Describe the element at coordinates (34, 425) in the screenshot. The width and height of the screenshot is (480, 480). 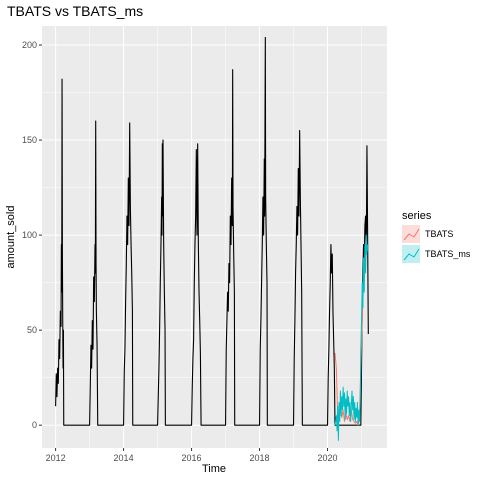
I see `y-tick-label: 0` at that location.